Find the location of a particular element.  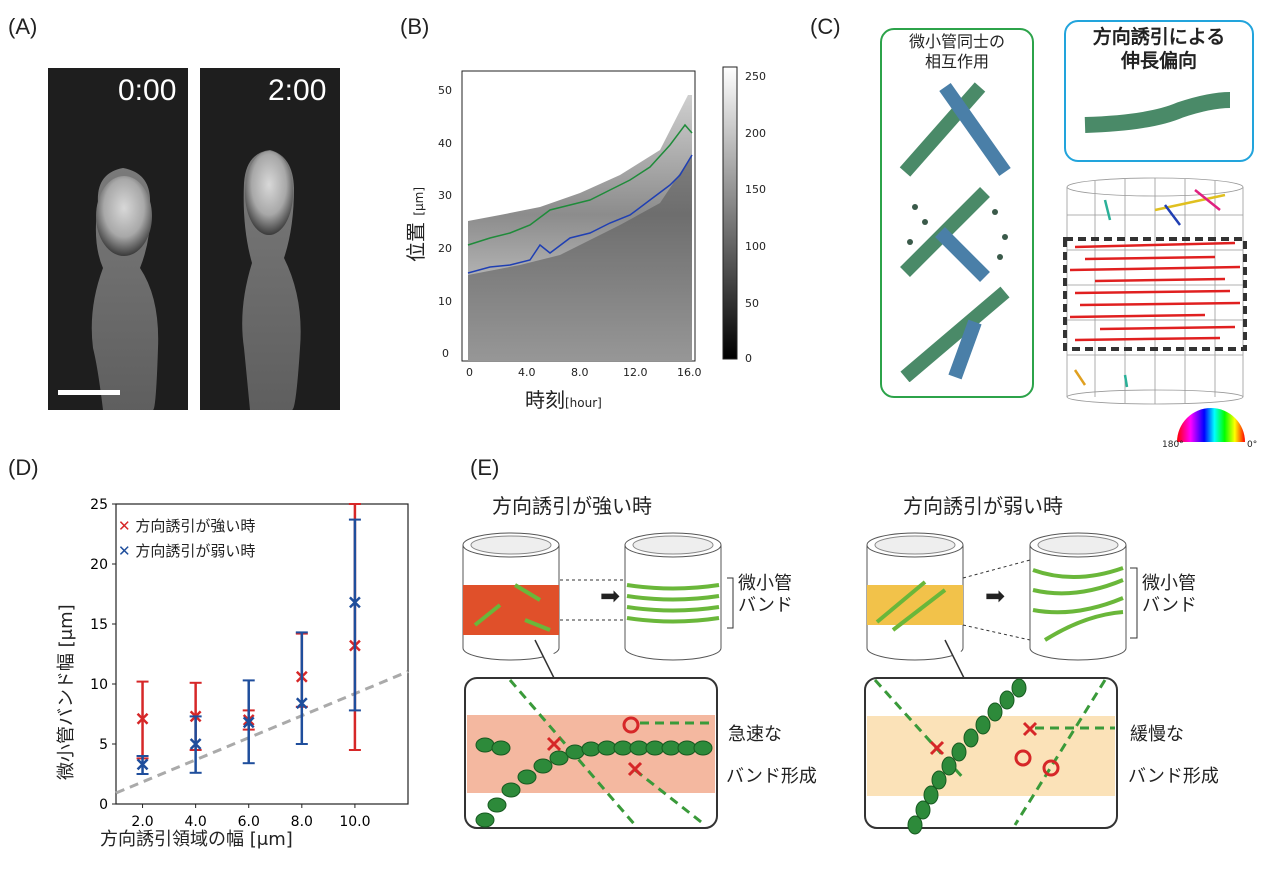

color-wheel-legend is located at coordinates (1211, 425).